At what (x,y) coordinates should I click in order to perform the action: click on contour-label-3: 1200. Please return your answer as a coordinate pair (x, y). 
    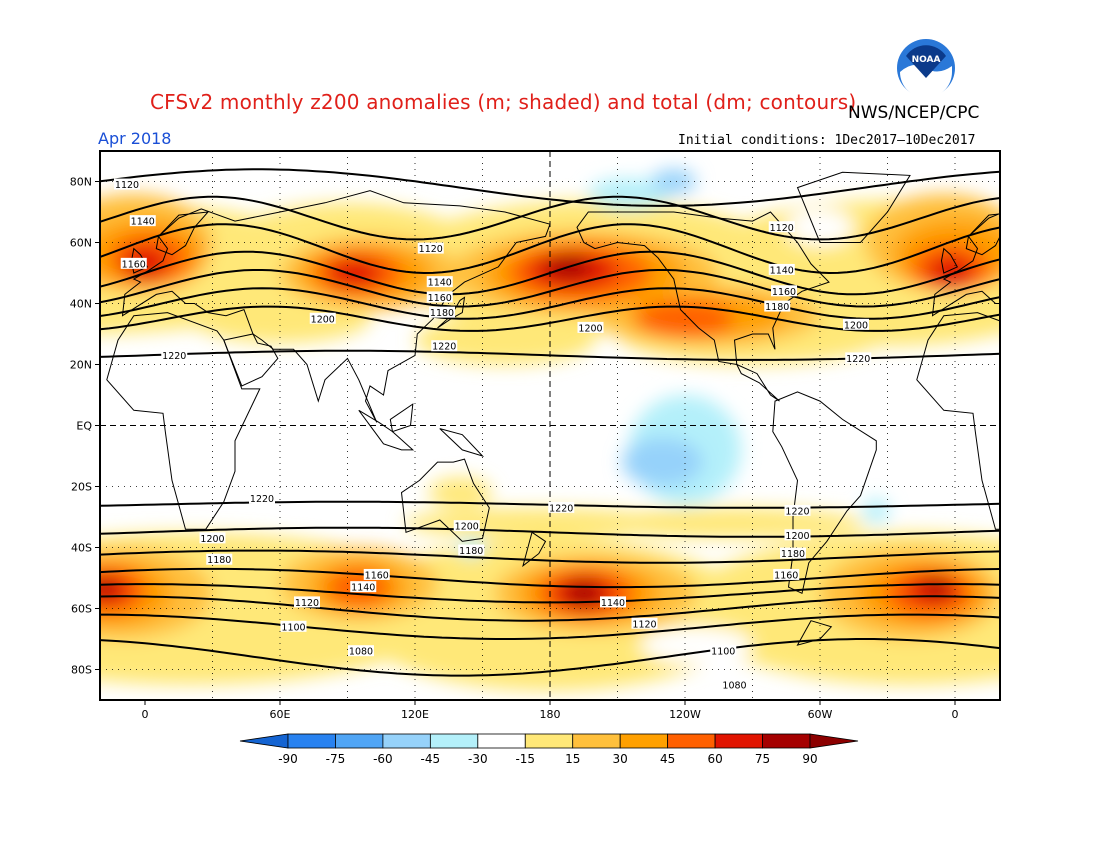
    Looking at the image, I should click on (322, 318).